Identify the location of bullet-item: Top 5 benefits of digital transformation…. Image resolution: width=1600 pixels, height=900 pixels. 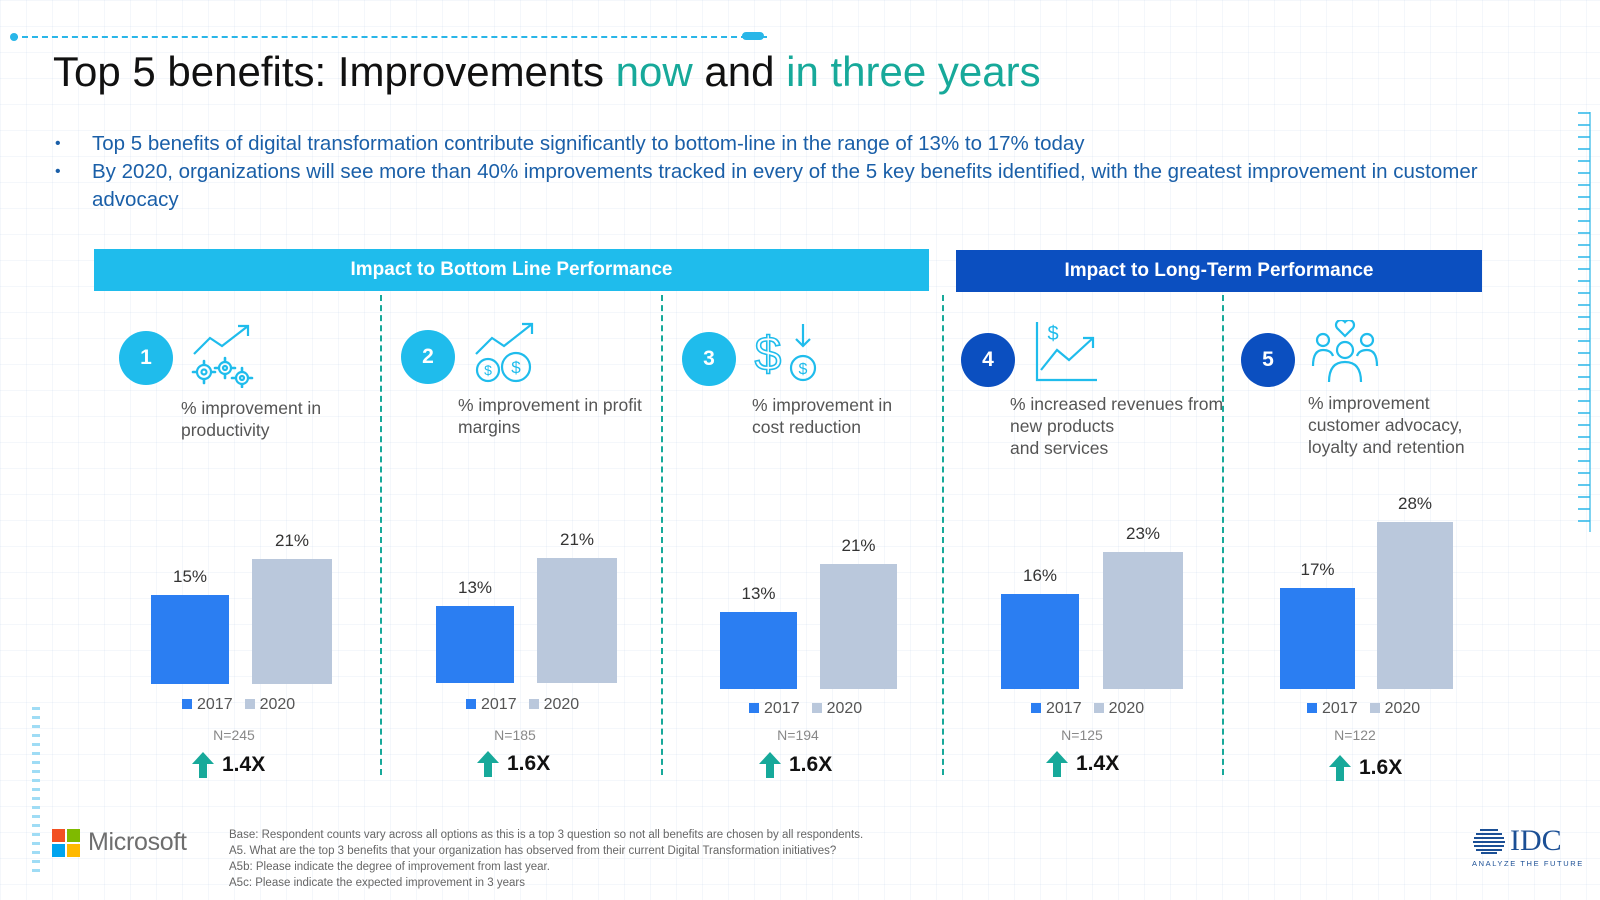
(770, 144).